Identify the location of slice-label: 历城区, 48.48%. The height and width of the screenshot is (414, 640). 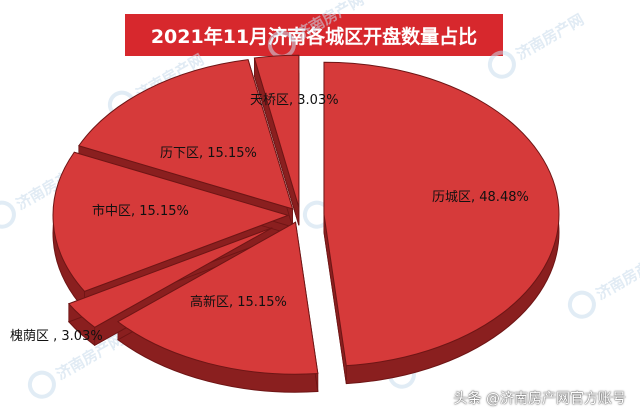
(480, 197).